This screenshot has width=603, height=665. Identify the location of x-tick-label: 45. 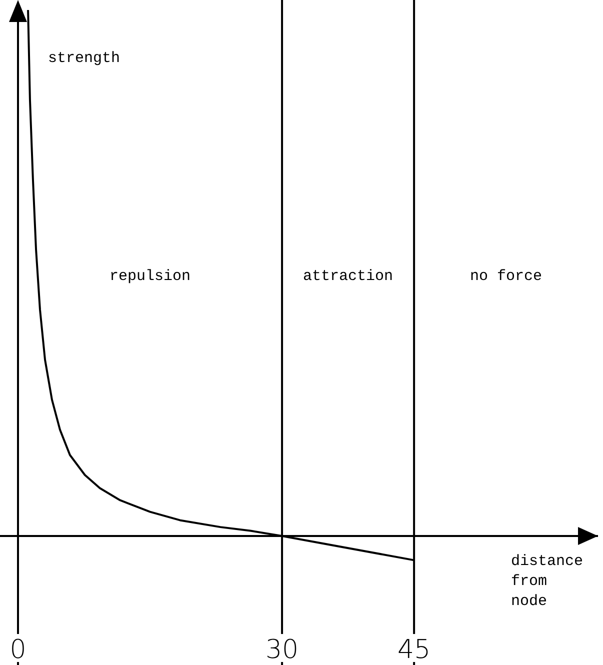
(414, 650).